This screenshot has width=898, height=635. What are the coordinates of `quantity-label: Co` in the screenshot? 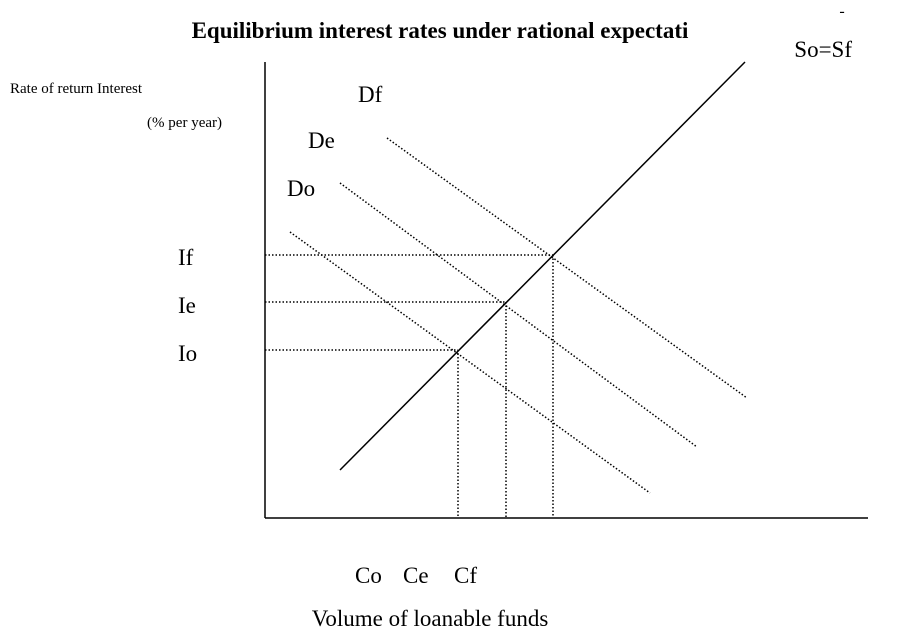 It's located at (368, 575).